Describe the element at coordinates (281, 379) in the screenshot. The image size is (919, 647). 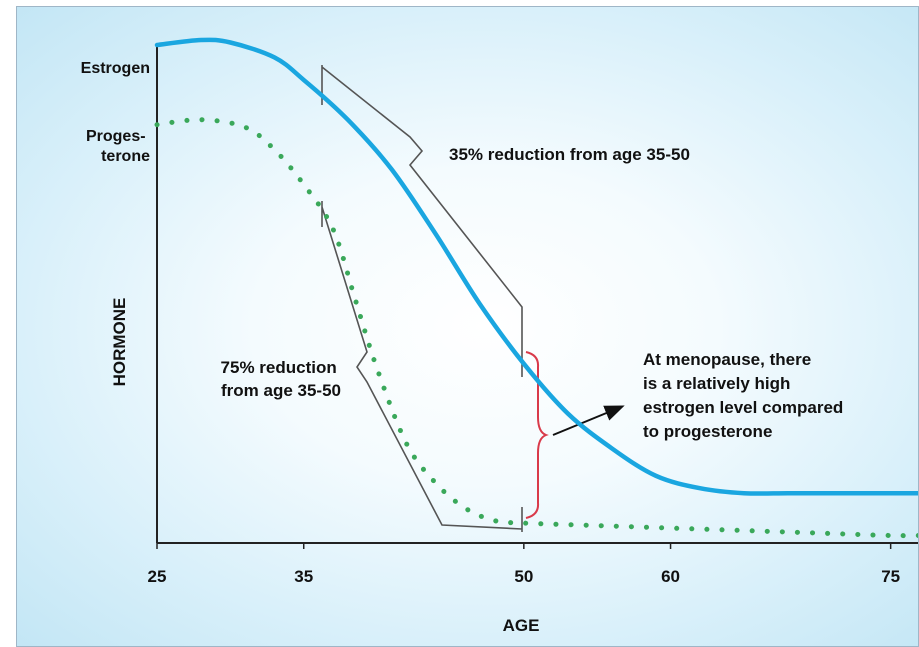
I see `annotation-progesterone-reduction: 75% reduction from age 35-50` at that location.